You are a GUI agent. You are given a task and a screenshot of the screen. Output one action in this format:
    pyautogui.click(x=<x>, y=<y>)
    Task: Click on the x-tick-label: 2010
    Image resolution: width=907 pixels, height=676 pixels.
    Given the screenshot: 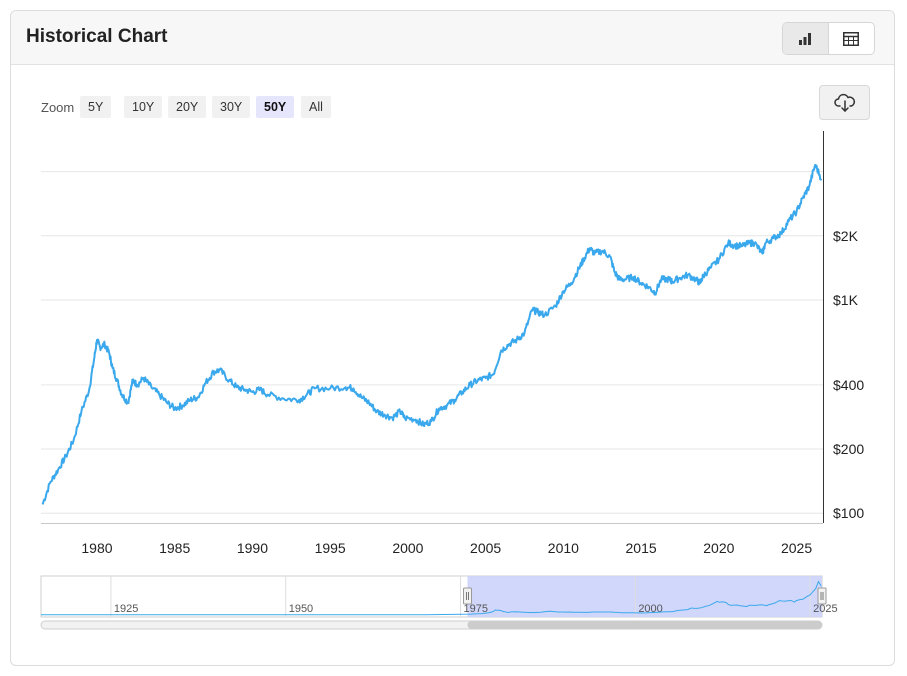 What is the action you would take?
    pyautogui.click(x=563, y=548)
    